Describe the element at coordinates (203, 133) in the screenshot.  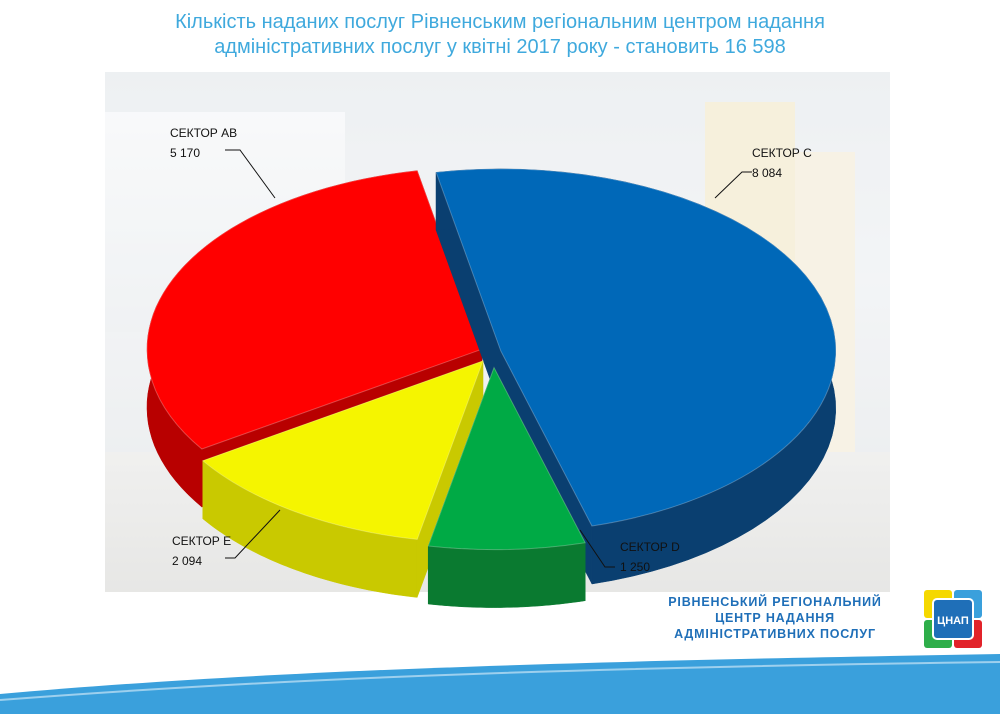
I see `slice-label-name: СЕКТОР АВ` at that location.